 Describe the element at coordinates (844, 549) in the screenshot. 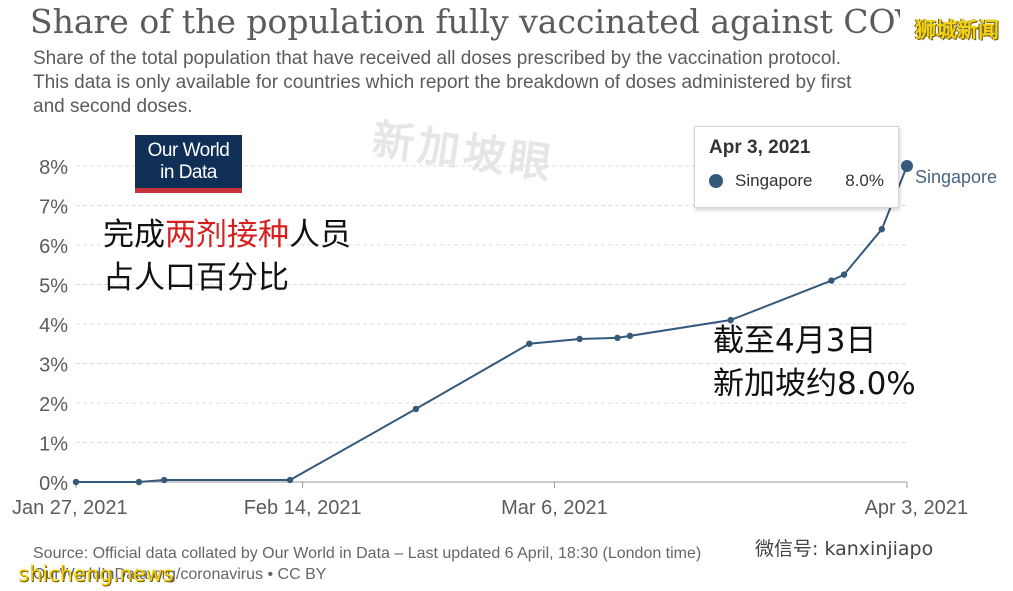

I see `wechat-watermark: 微信号: kanxinjiapo` at that location.